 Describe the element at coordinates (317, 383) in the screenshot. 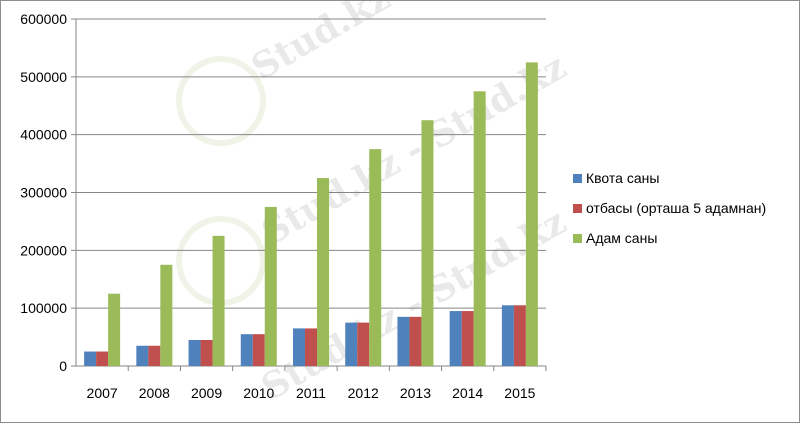

I see `x-axis-ticks: 2007 2008 2009 2010 2011 2012 2013 2014 2015` at that location.